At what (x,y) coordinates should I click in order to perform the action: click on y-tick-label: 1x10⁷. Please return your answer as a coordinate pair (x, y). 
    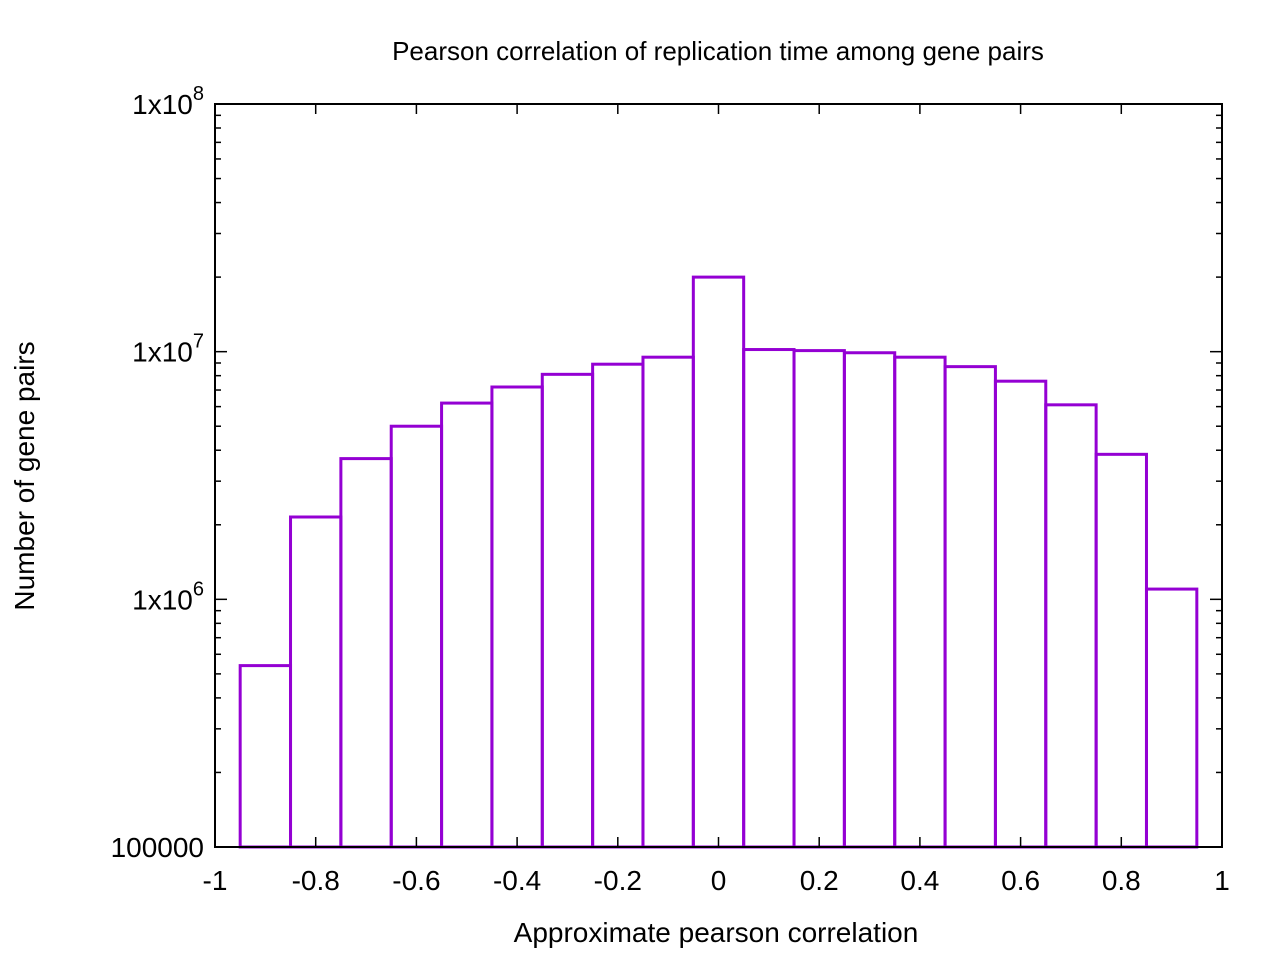
    Looking at the image, I should click on (168, 349).